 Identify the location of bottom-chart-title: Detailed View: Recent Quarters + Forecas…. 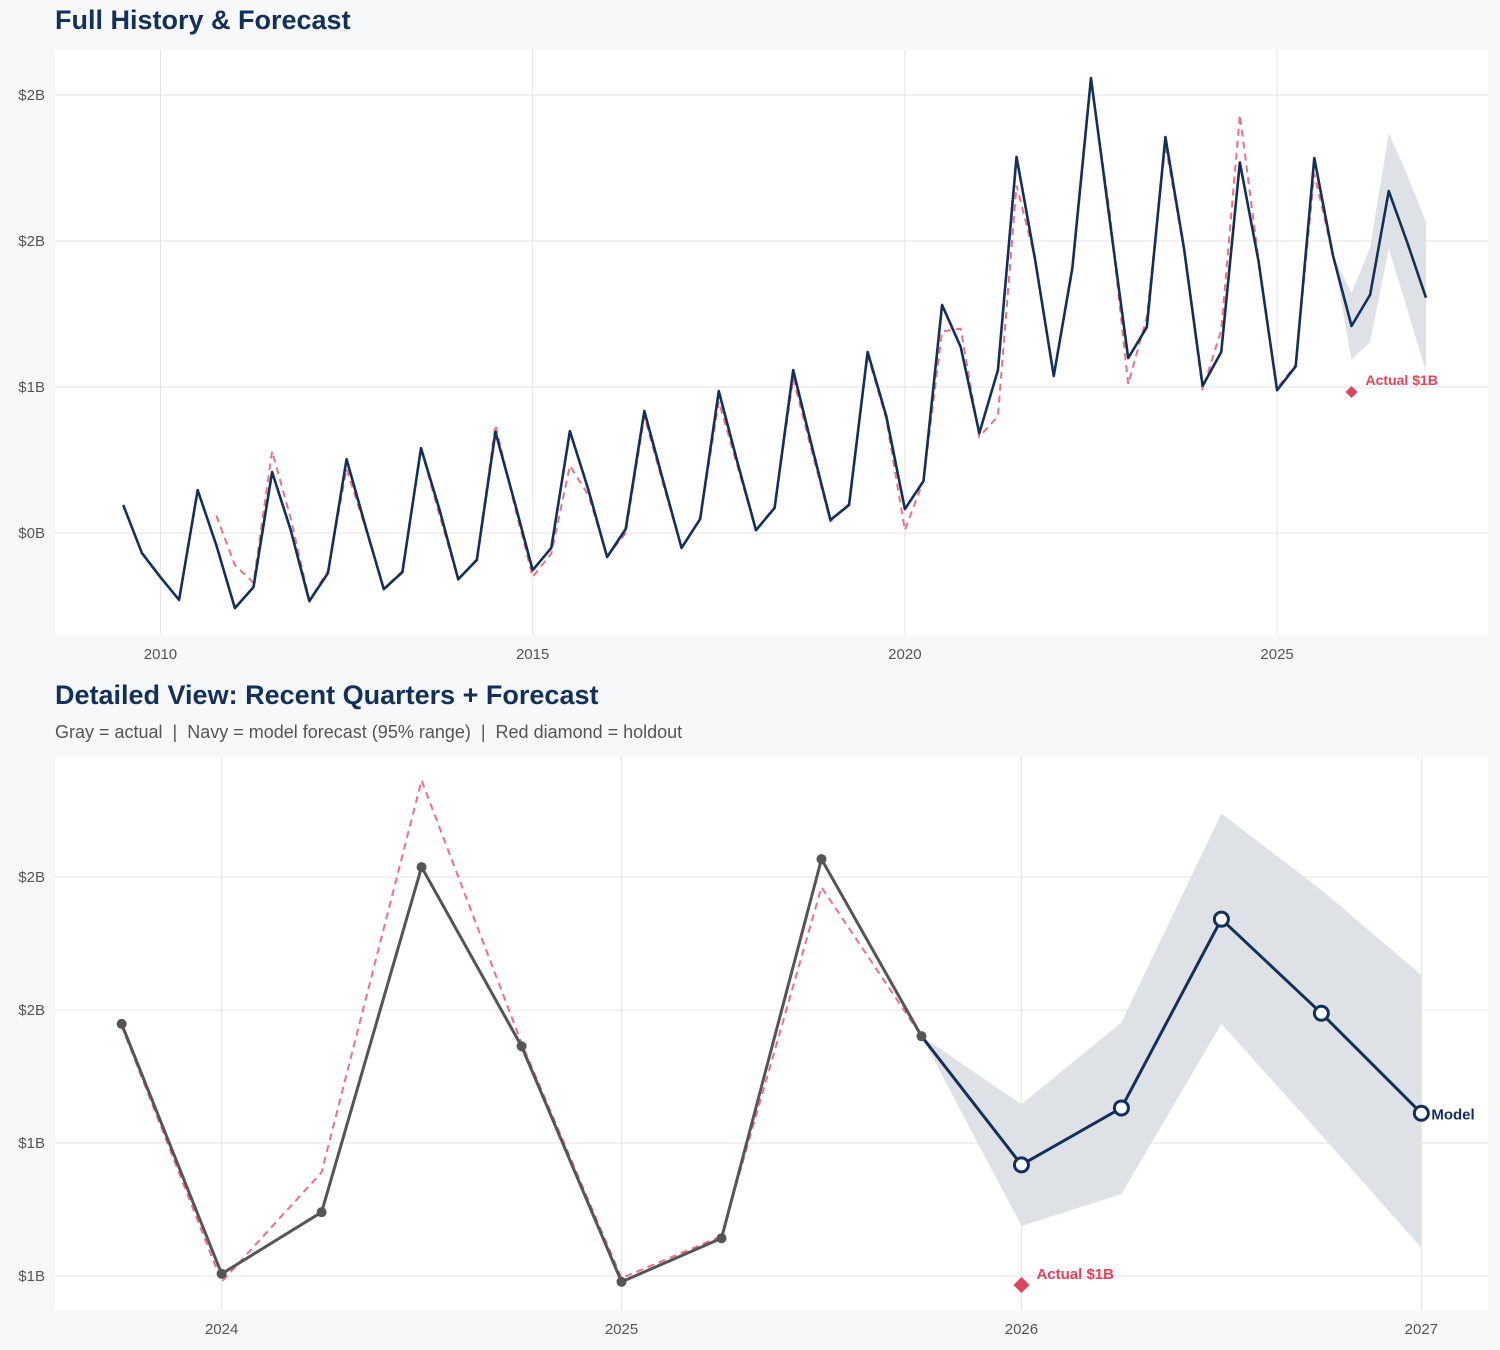
(327, 695).